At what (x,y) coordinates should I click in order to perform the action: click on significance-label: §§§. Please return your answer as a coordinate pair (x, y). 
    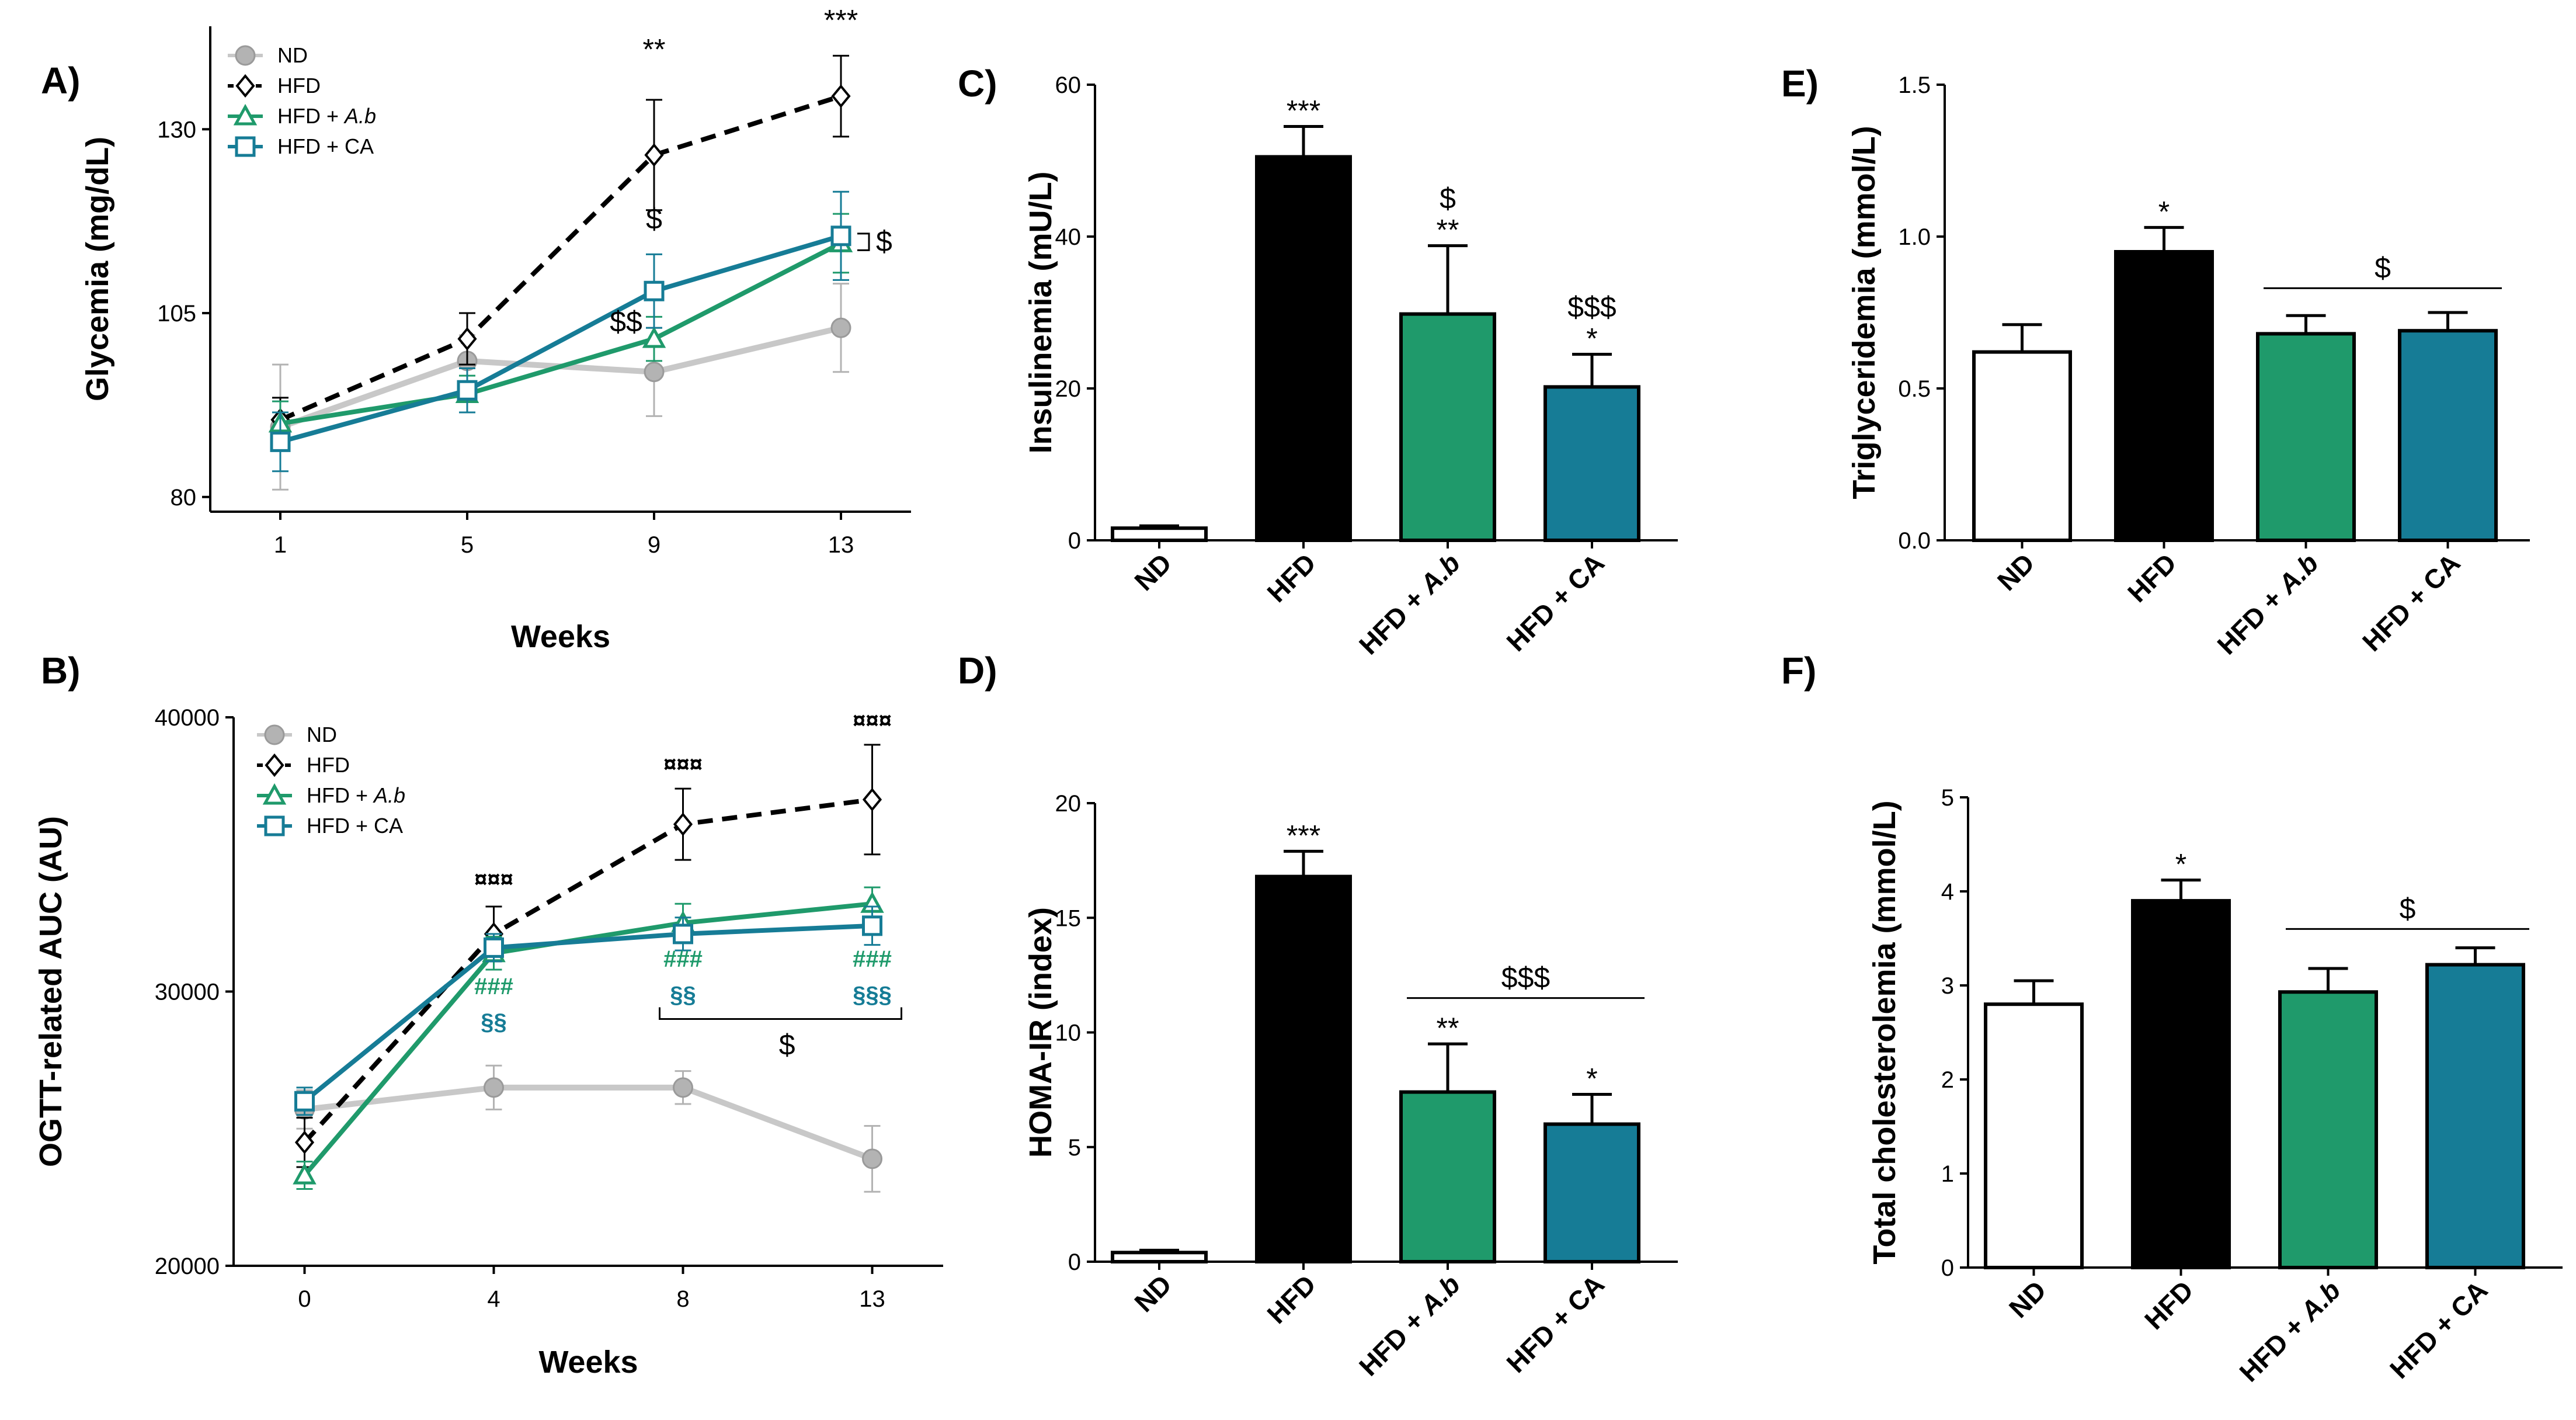
    Looking at the image, I should click on (873, 995).